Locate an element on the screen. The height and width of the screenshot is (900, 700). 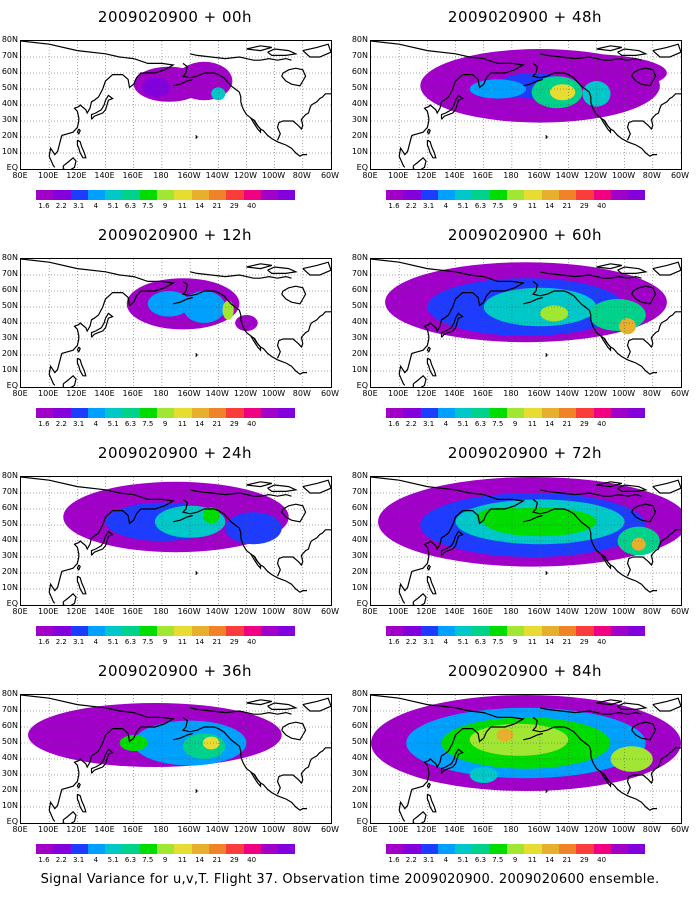
panel-title: 2009020900 + 48h is located at coordinates (525, 17).